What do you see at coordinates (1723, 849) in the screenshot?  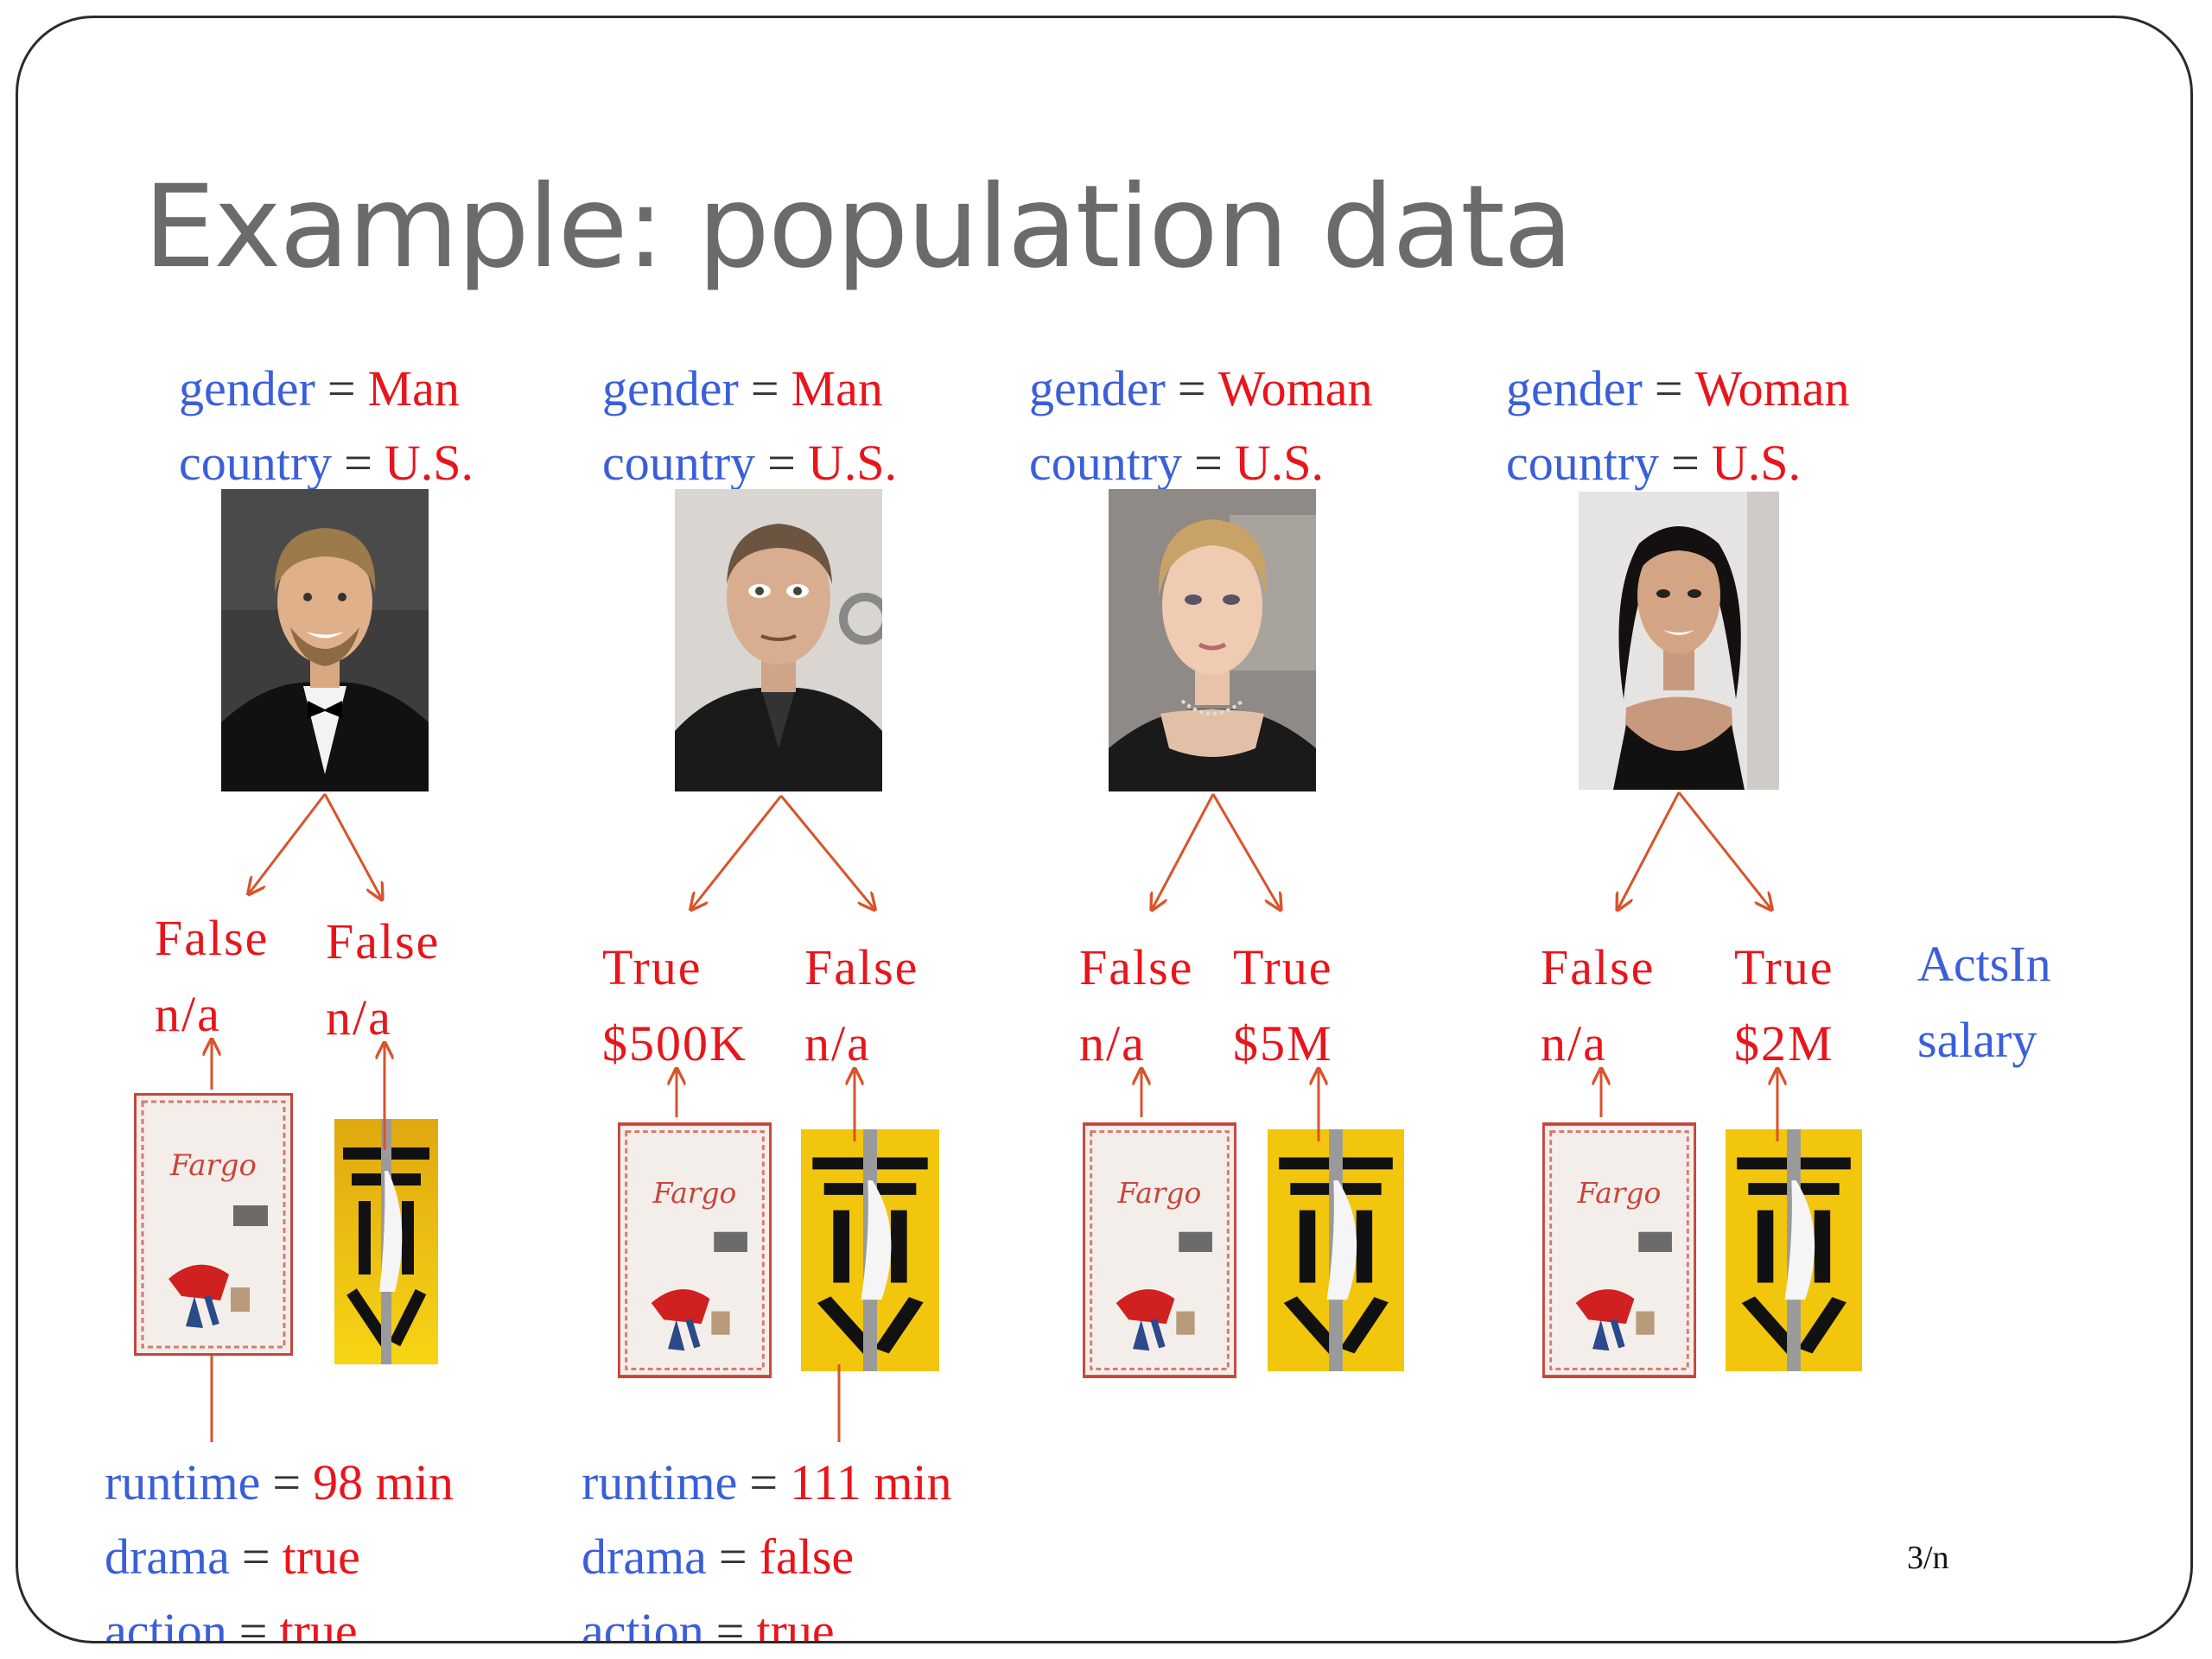 I see `arrow-person-4-b` at bounding box center [1723, 849].